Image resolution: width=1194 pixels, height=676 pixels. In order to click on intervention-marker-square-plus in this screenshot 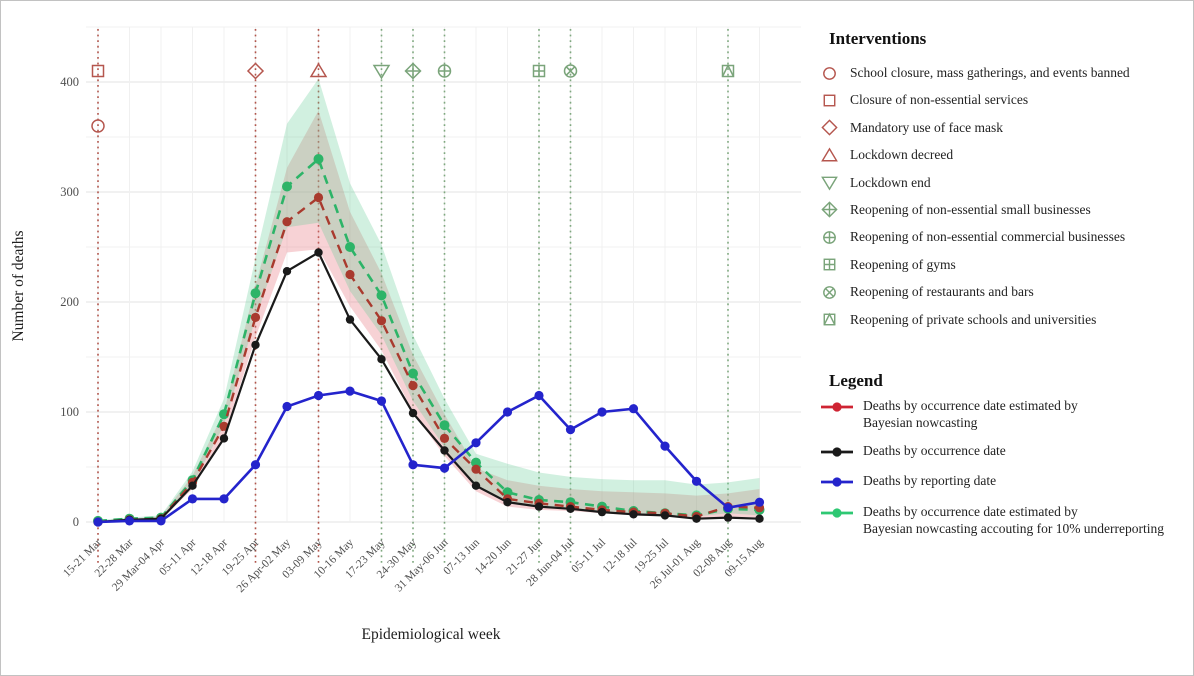, I will do `click(539, 71)`.